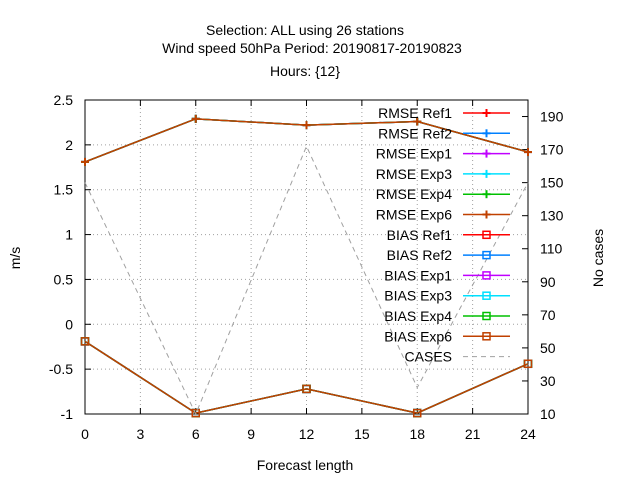 This screenshot has height=480, width=640. Describe the element at coordinates (196, 434) in the screenshot. I see `x-tick-label: 6` at that location.